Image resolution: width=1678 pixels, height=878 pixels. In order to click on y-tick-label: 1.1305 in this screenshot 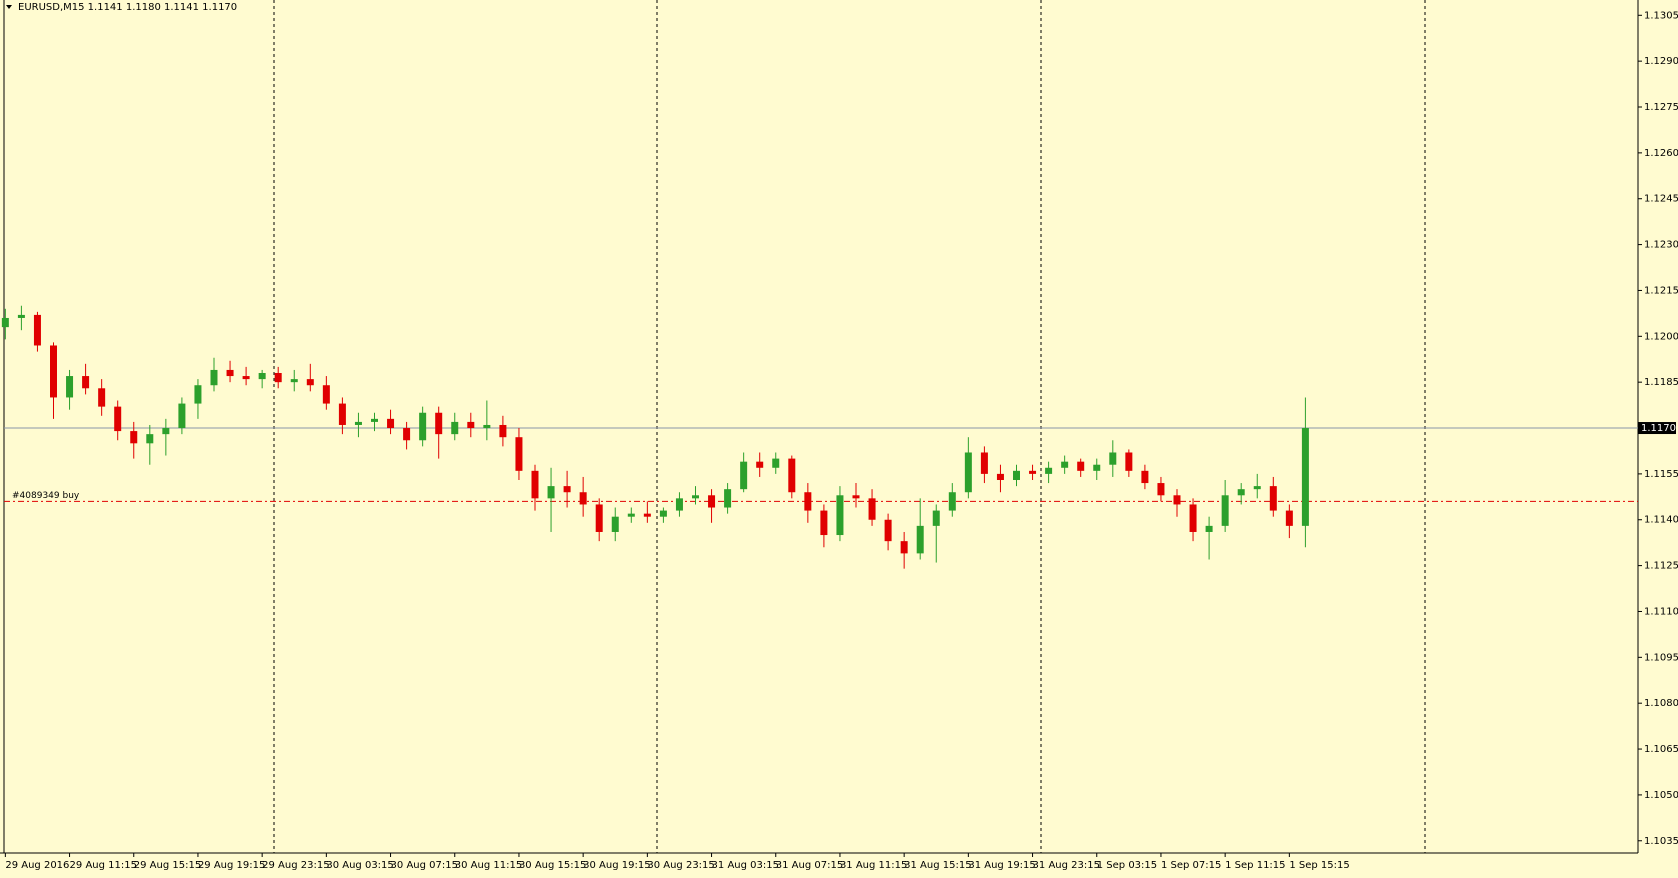, I will do `click(1661, 15)`.